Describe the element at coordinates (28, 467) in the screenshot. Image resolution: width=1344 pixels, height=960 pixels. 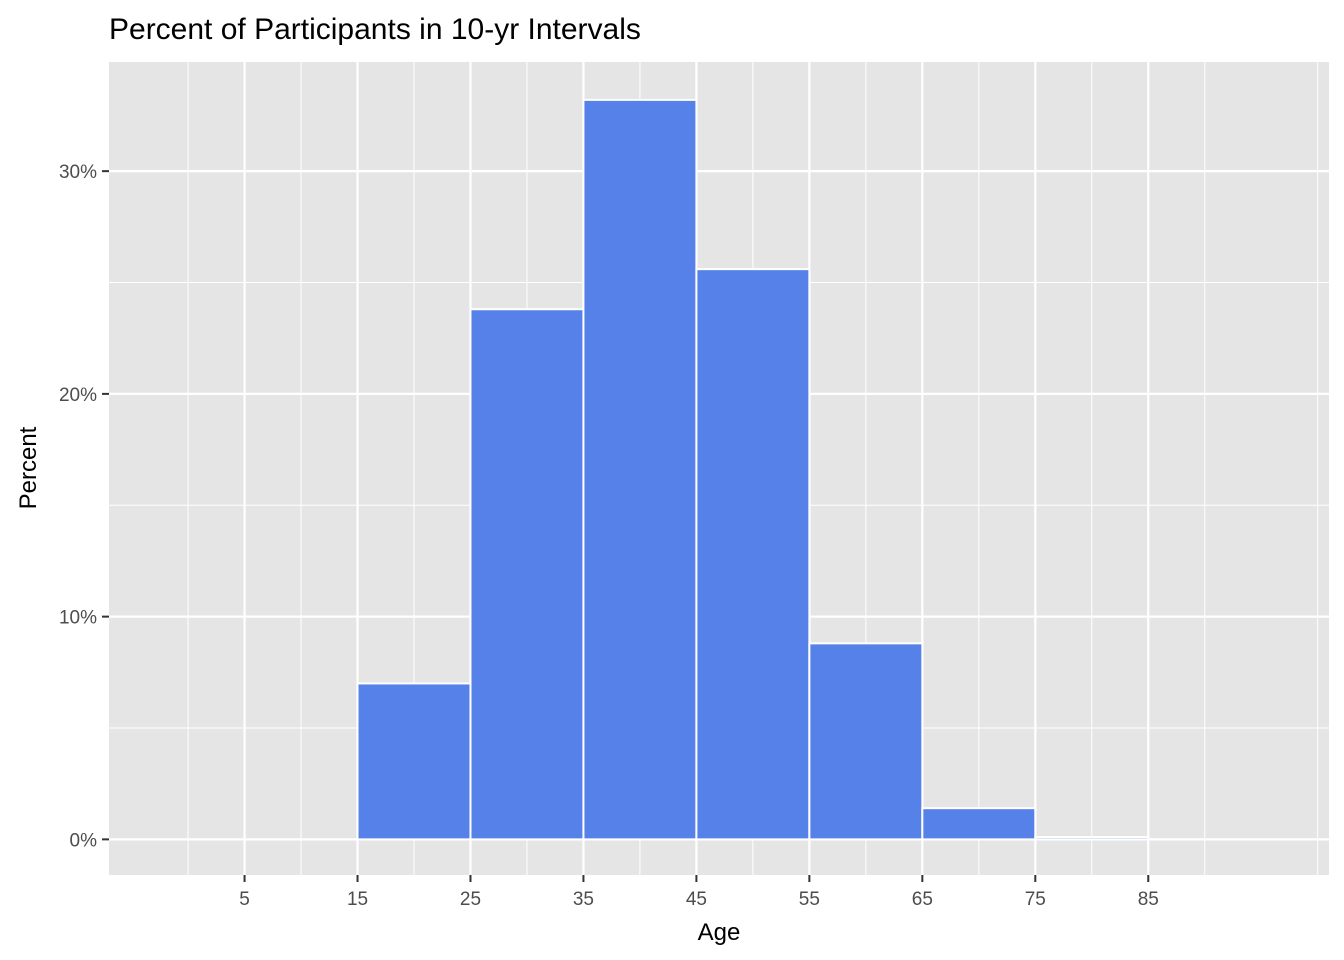
I see `y-axis-title: Percent` at that location.